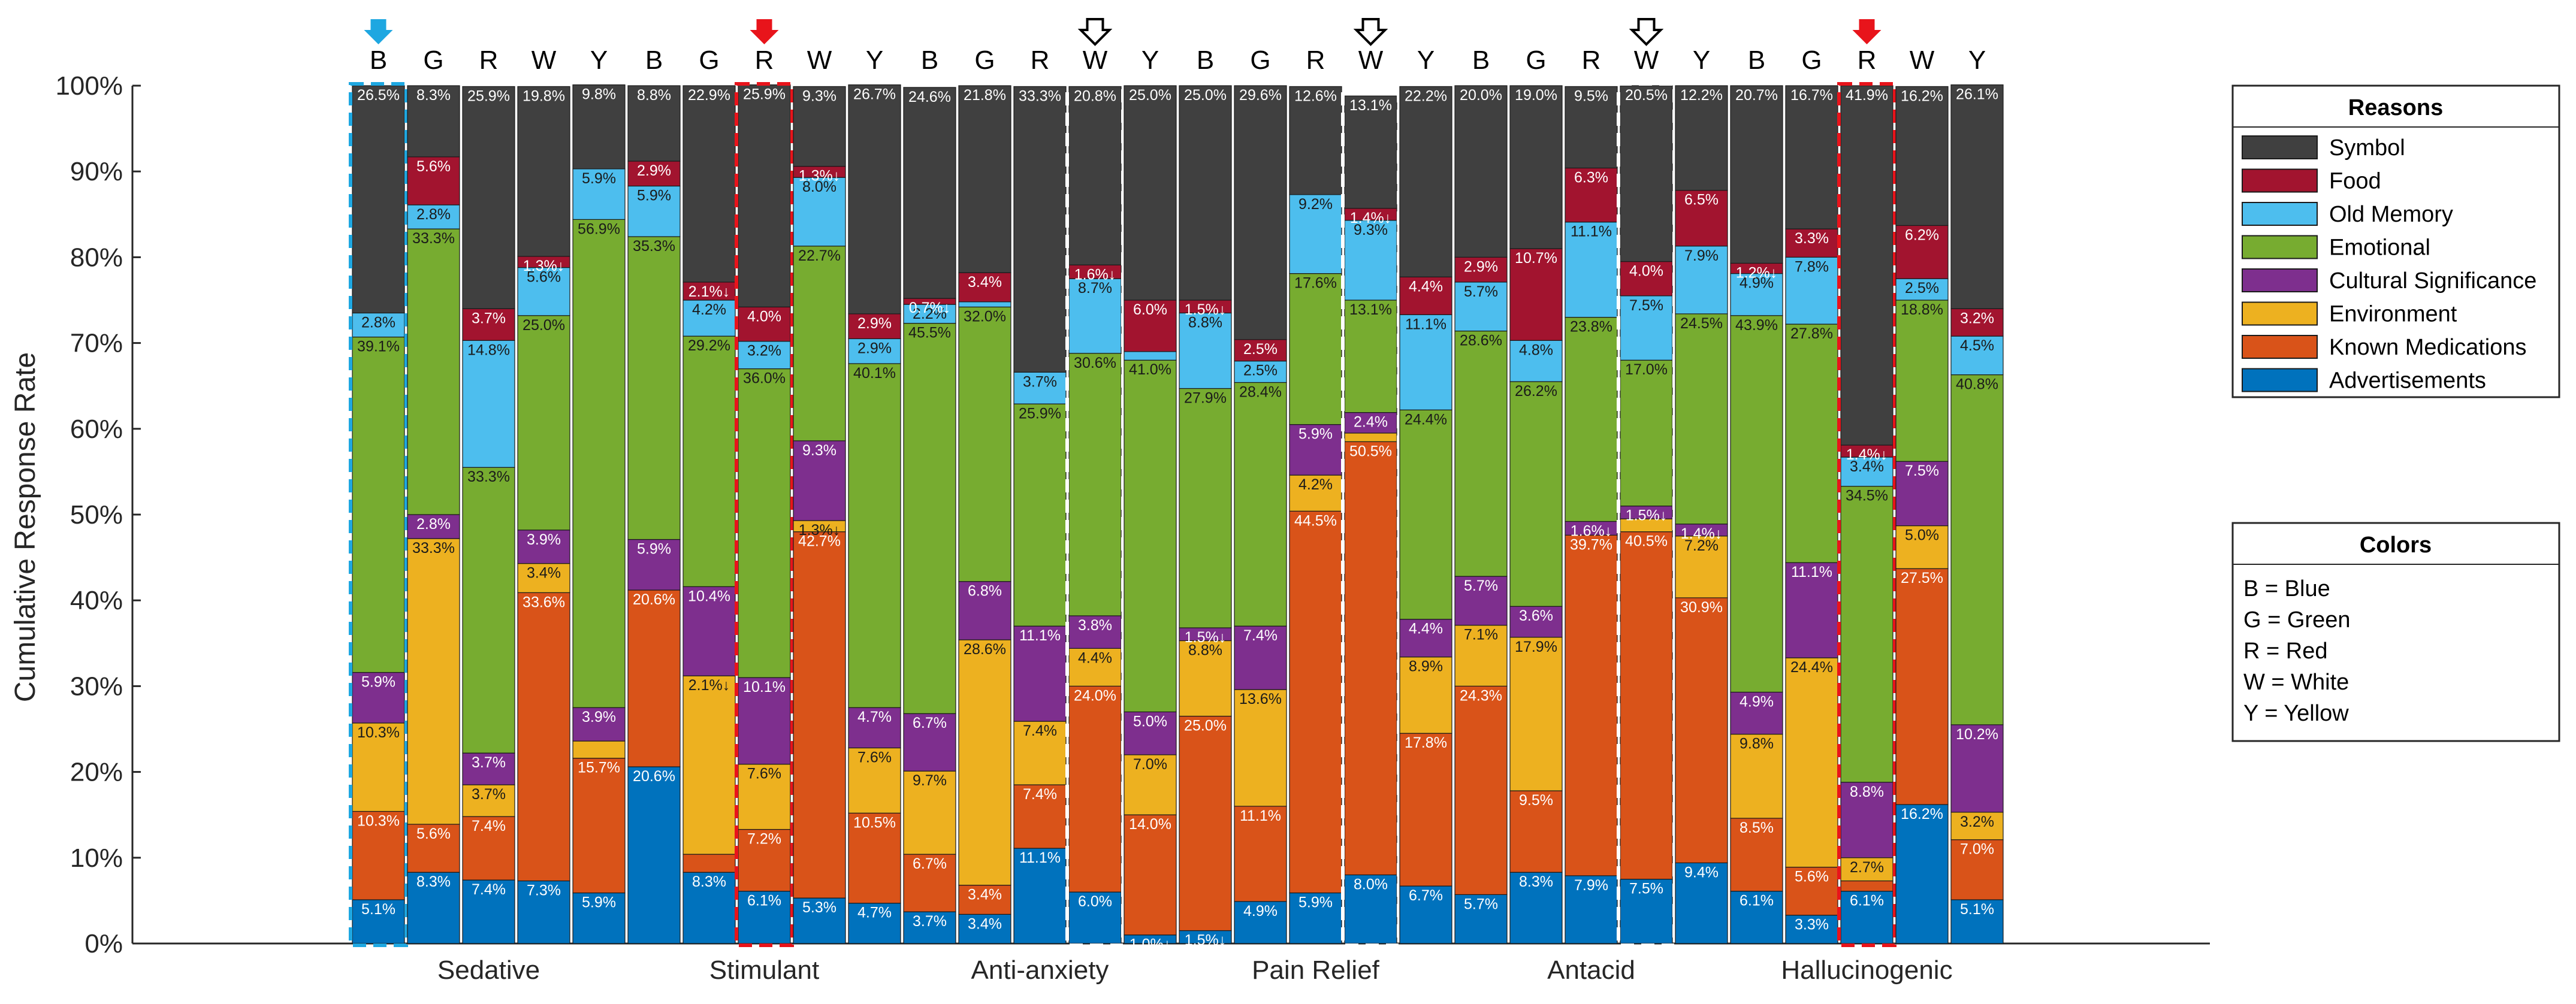 The image size is (2576, 1004). Describe the element at coordinates (599, 717) in the screenshot. I see `data-label: 3.9%` at that location.